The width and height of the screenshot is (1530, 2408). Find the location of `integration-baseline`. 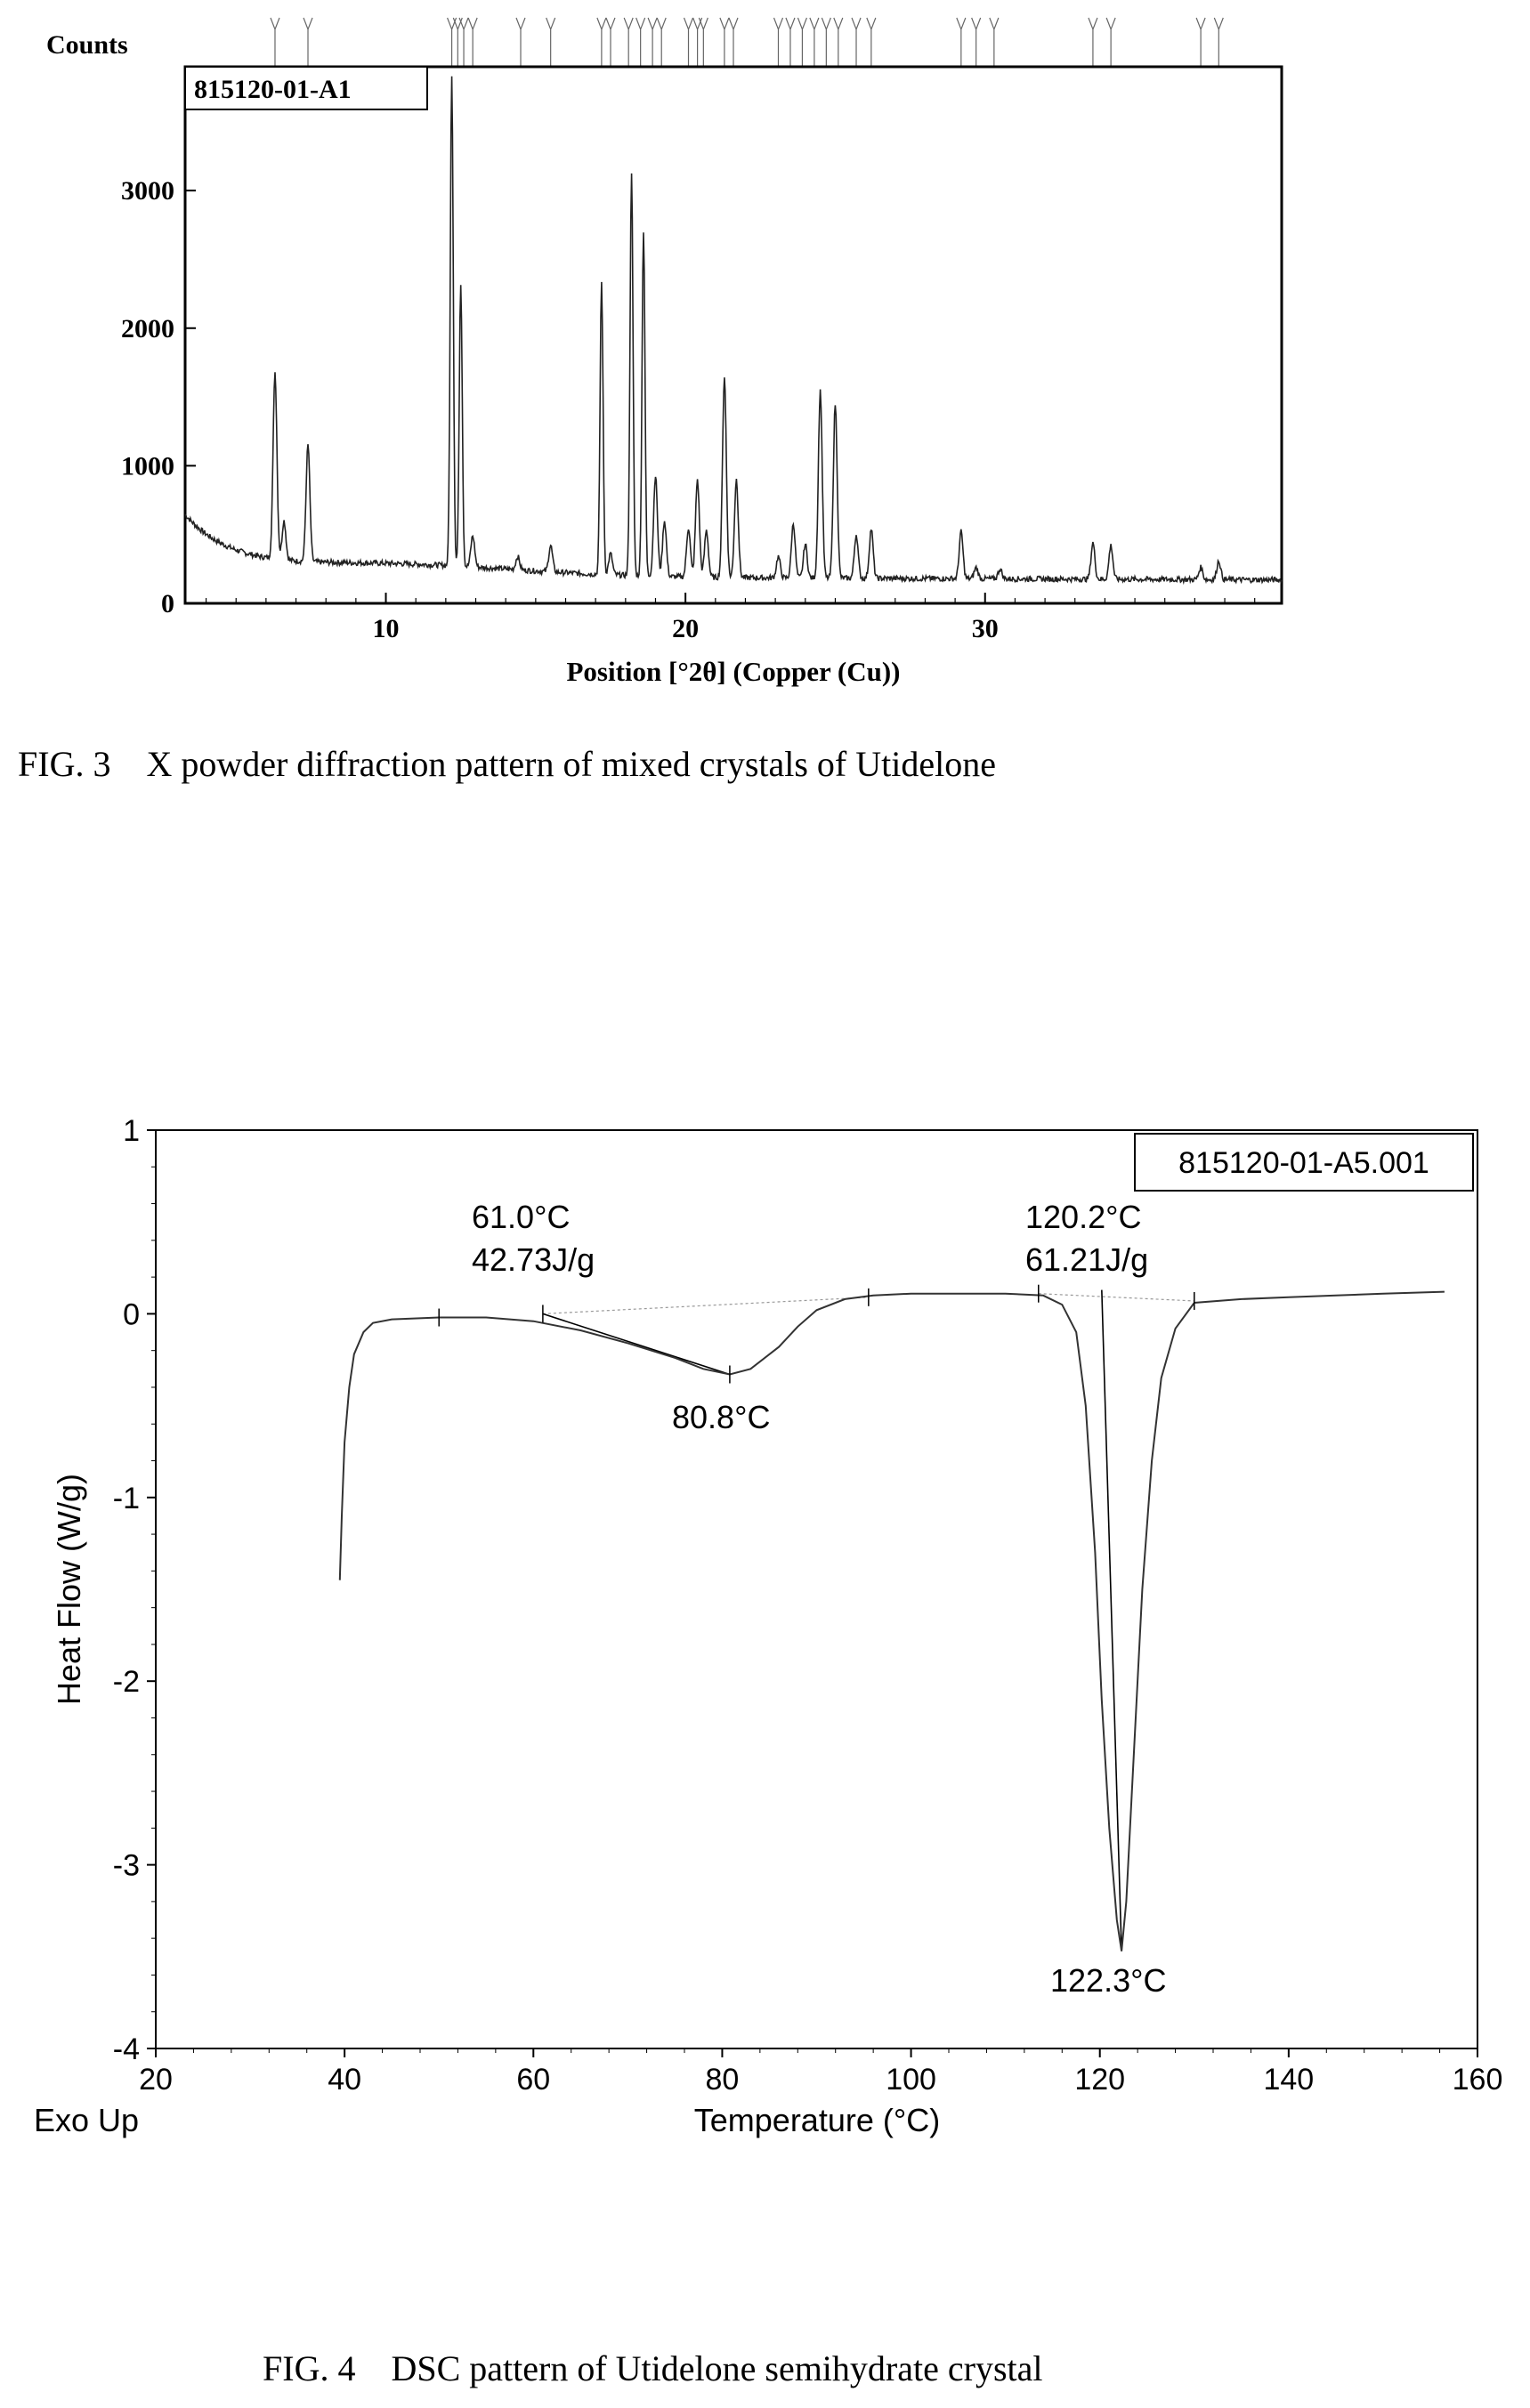

integration-baseline is located at coordinates (868, 1304).